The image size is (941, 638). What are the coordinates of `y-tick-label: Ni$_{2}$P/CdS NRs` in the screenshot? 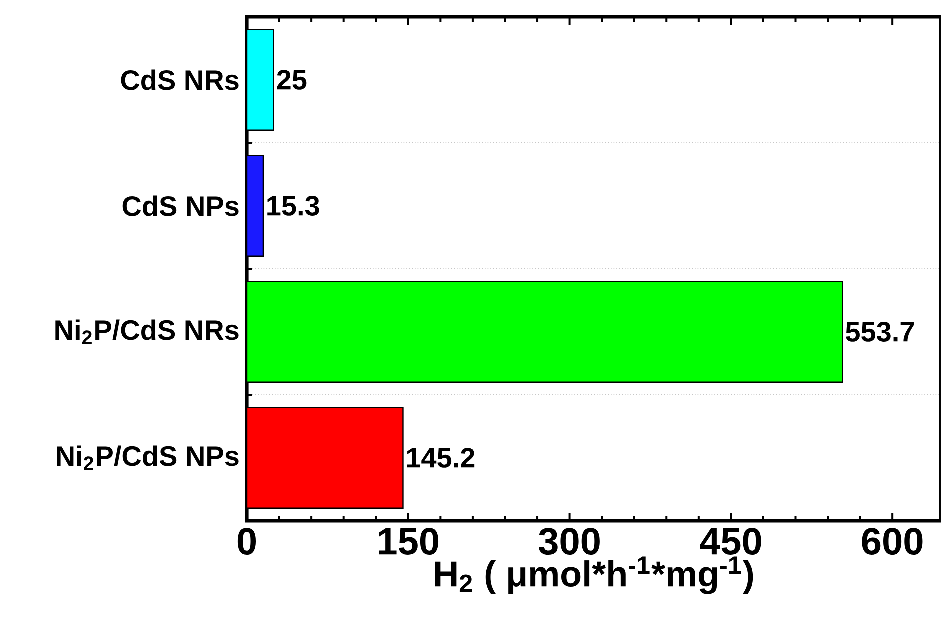 It's located at (147, 332).